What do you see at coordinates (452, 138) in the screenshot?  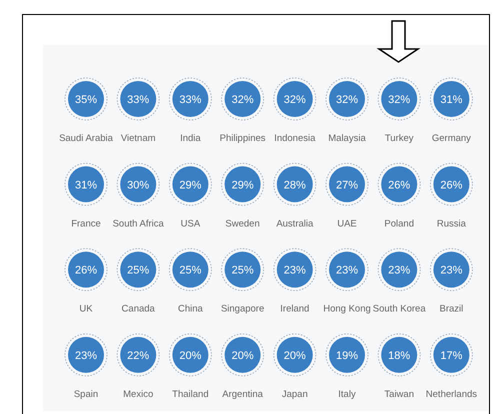 I see `category-label: Germany` at bounding box center [452, 138].